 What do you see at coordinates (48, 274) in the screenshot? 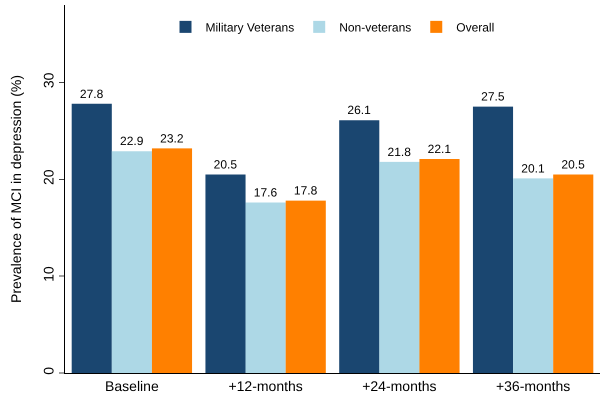
I see `y-tick-label: 10` at bounding box center [48, 274].